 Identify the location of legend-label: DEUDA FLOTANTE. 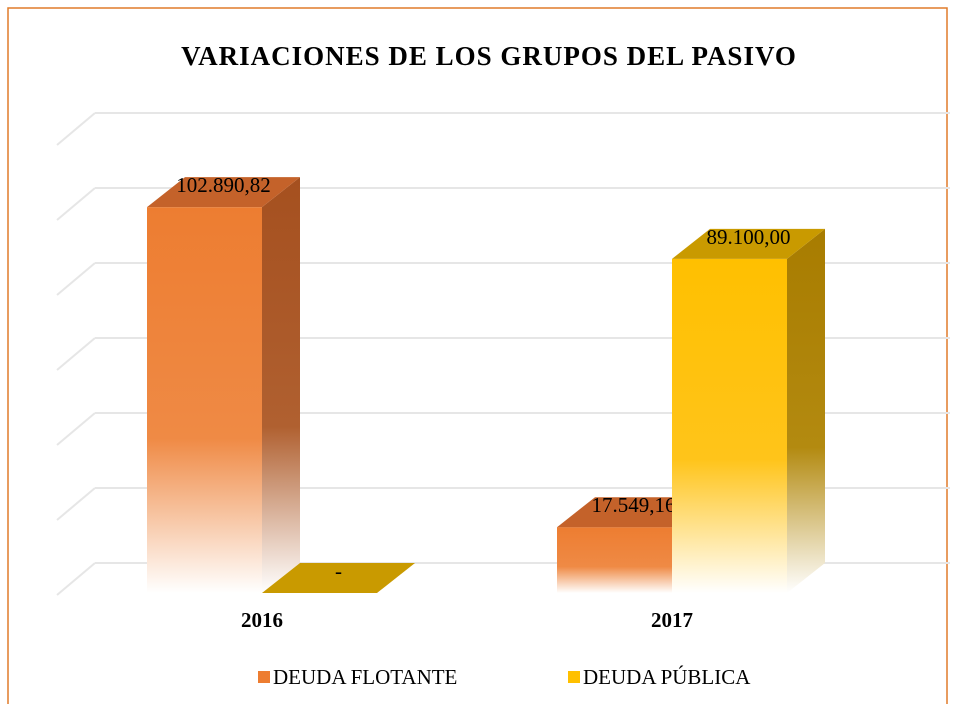
(365, 677).